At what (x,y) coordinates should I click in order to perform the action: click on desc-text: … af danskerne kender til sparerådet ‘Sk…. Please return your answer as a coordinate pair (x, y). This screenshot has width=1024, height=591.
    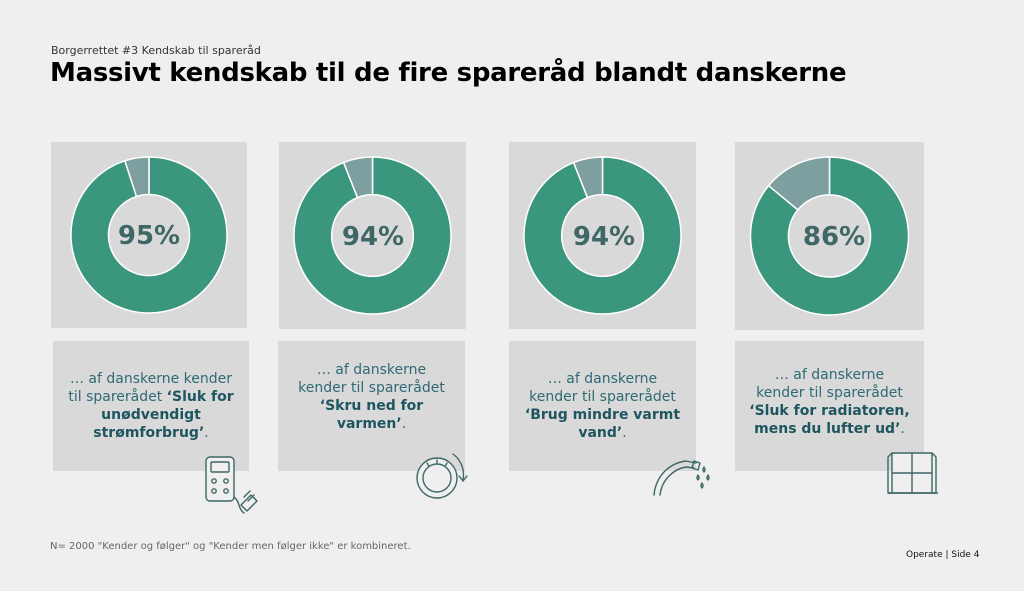
    Looking at the image, I should click on (371, 397).